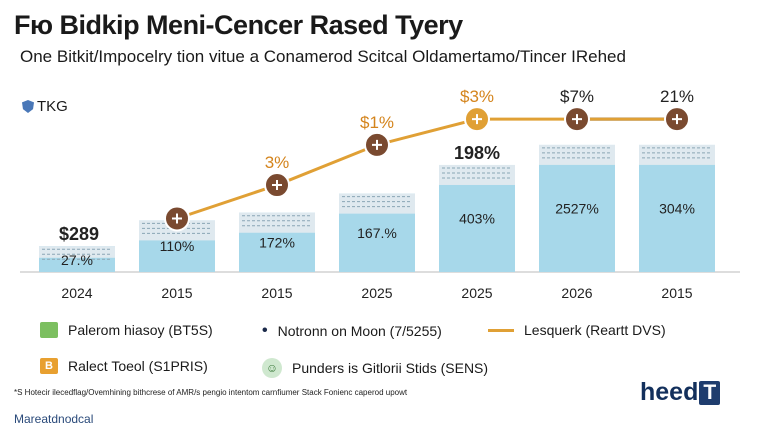  What do you see at coordinates (390, 368) in the screenshot?
I see `legend-label: Punders is Gitlorii Stids (SENS)` at bounding box center [390, 368].